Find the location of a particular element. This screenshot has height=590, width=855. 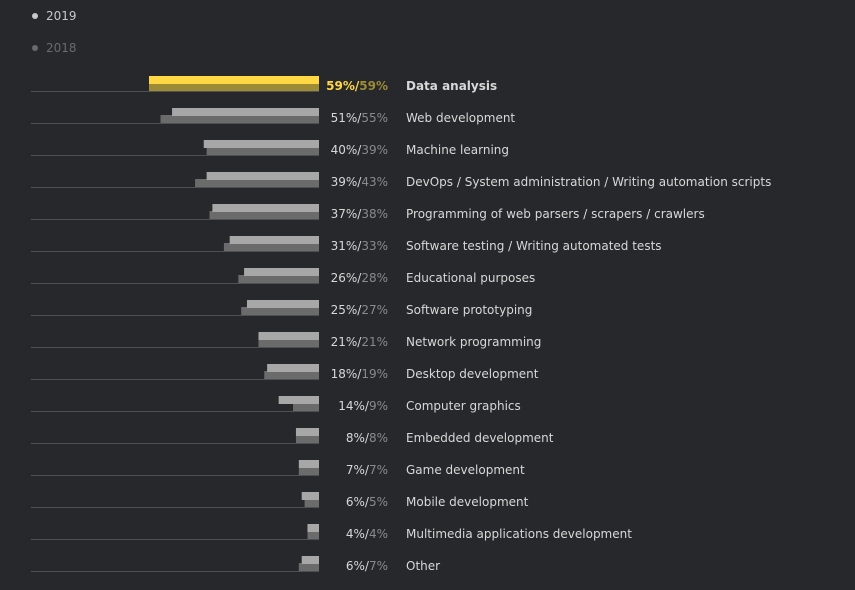

value-label: 39%/43% is located at coordinates (359, 182).